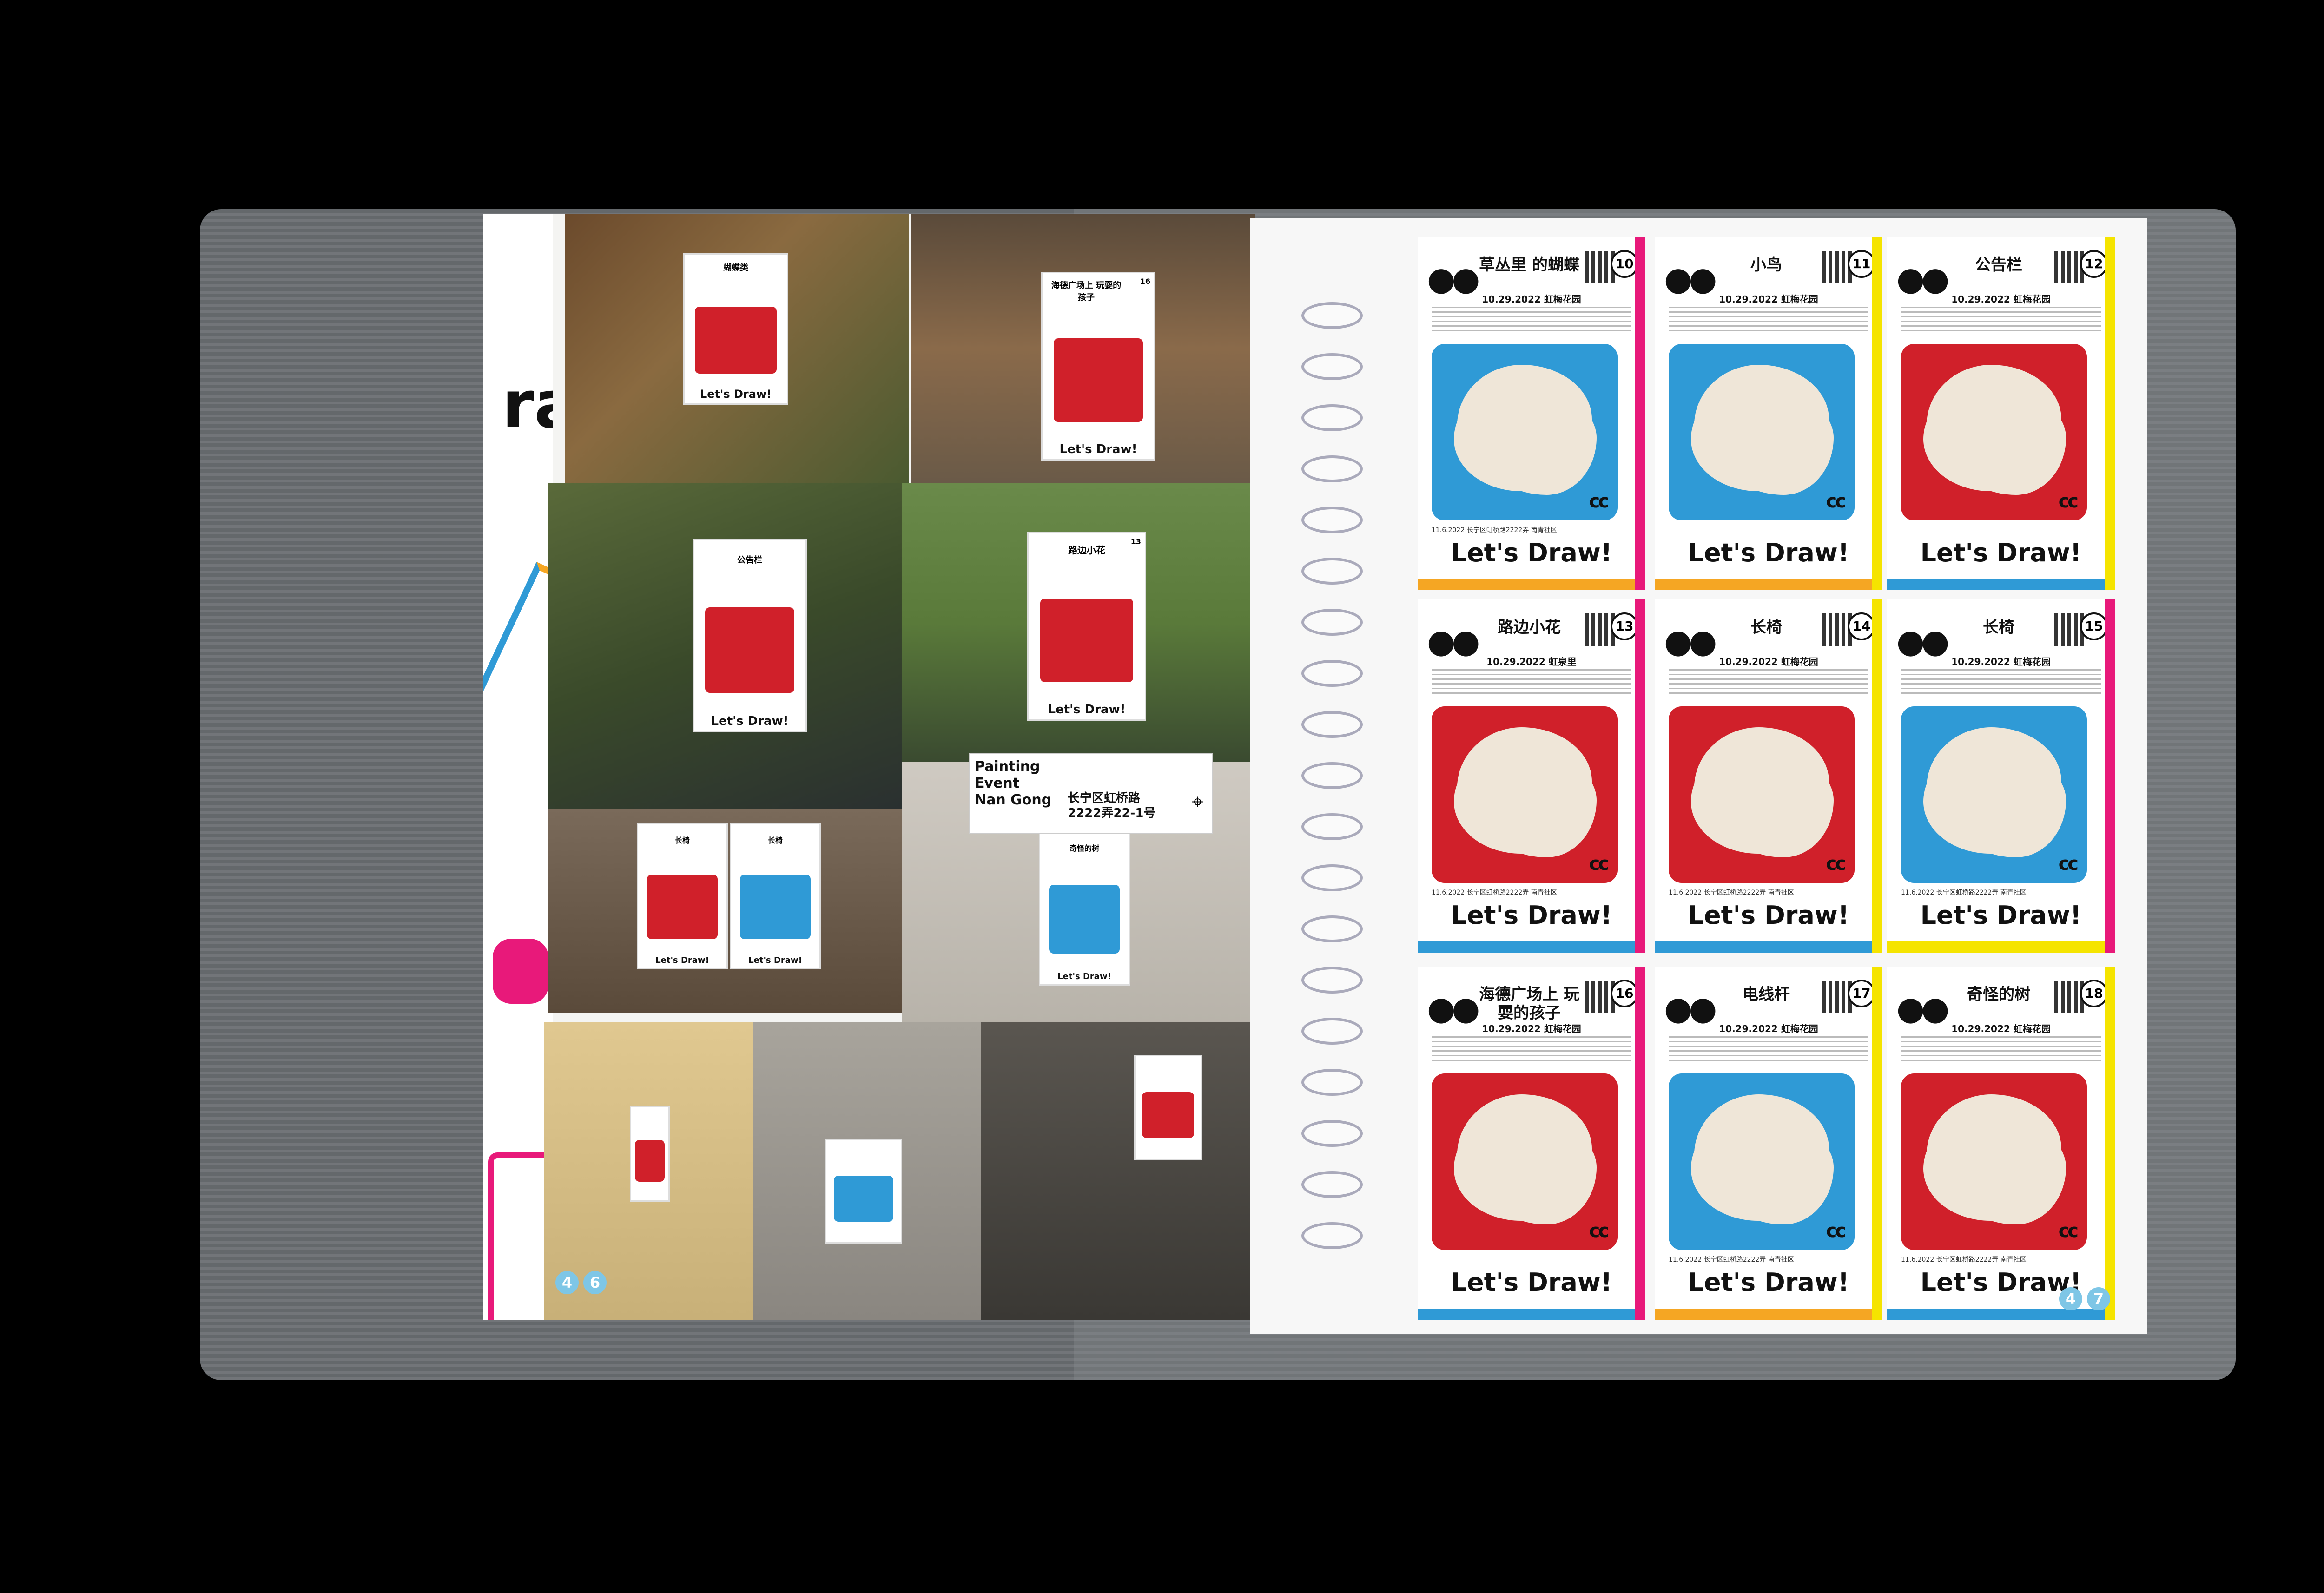 This screenshot has width=2324, height=1593. Describe the element at coordinates (1861, 264) in the screenshot. I see `card-number: 11` at that location.